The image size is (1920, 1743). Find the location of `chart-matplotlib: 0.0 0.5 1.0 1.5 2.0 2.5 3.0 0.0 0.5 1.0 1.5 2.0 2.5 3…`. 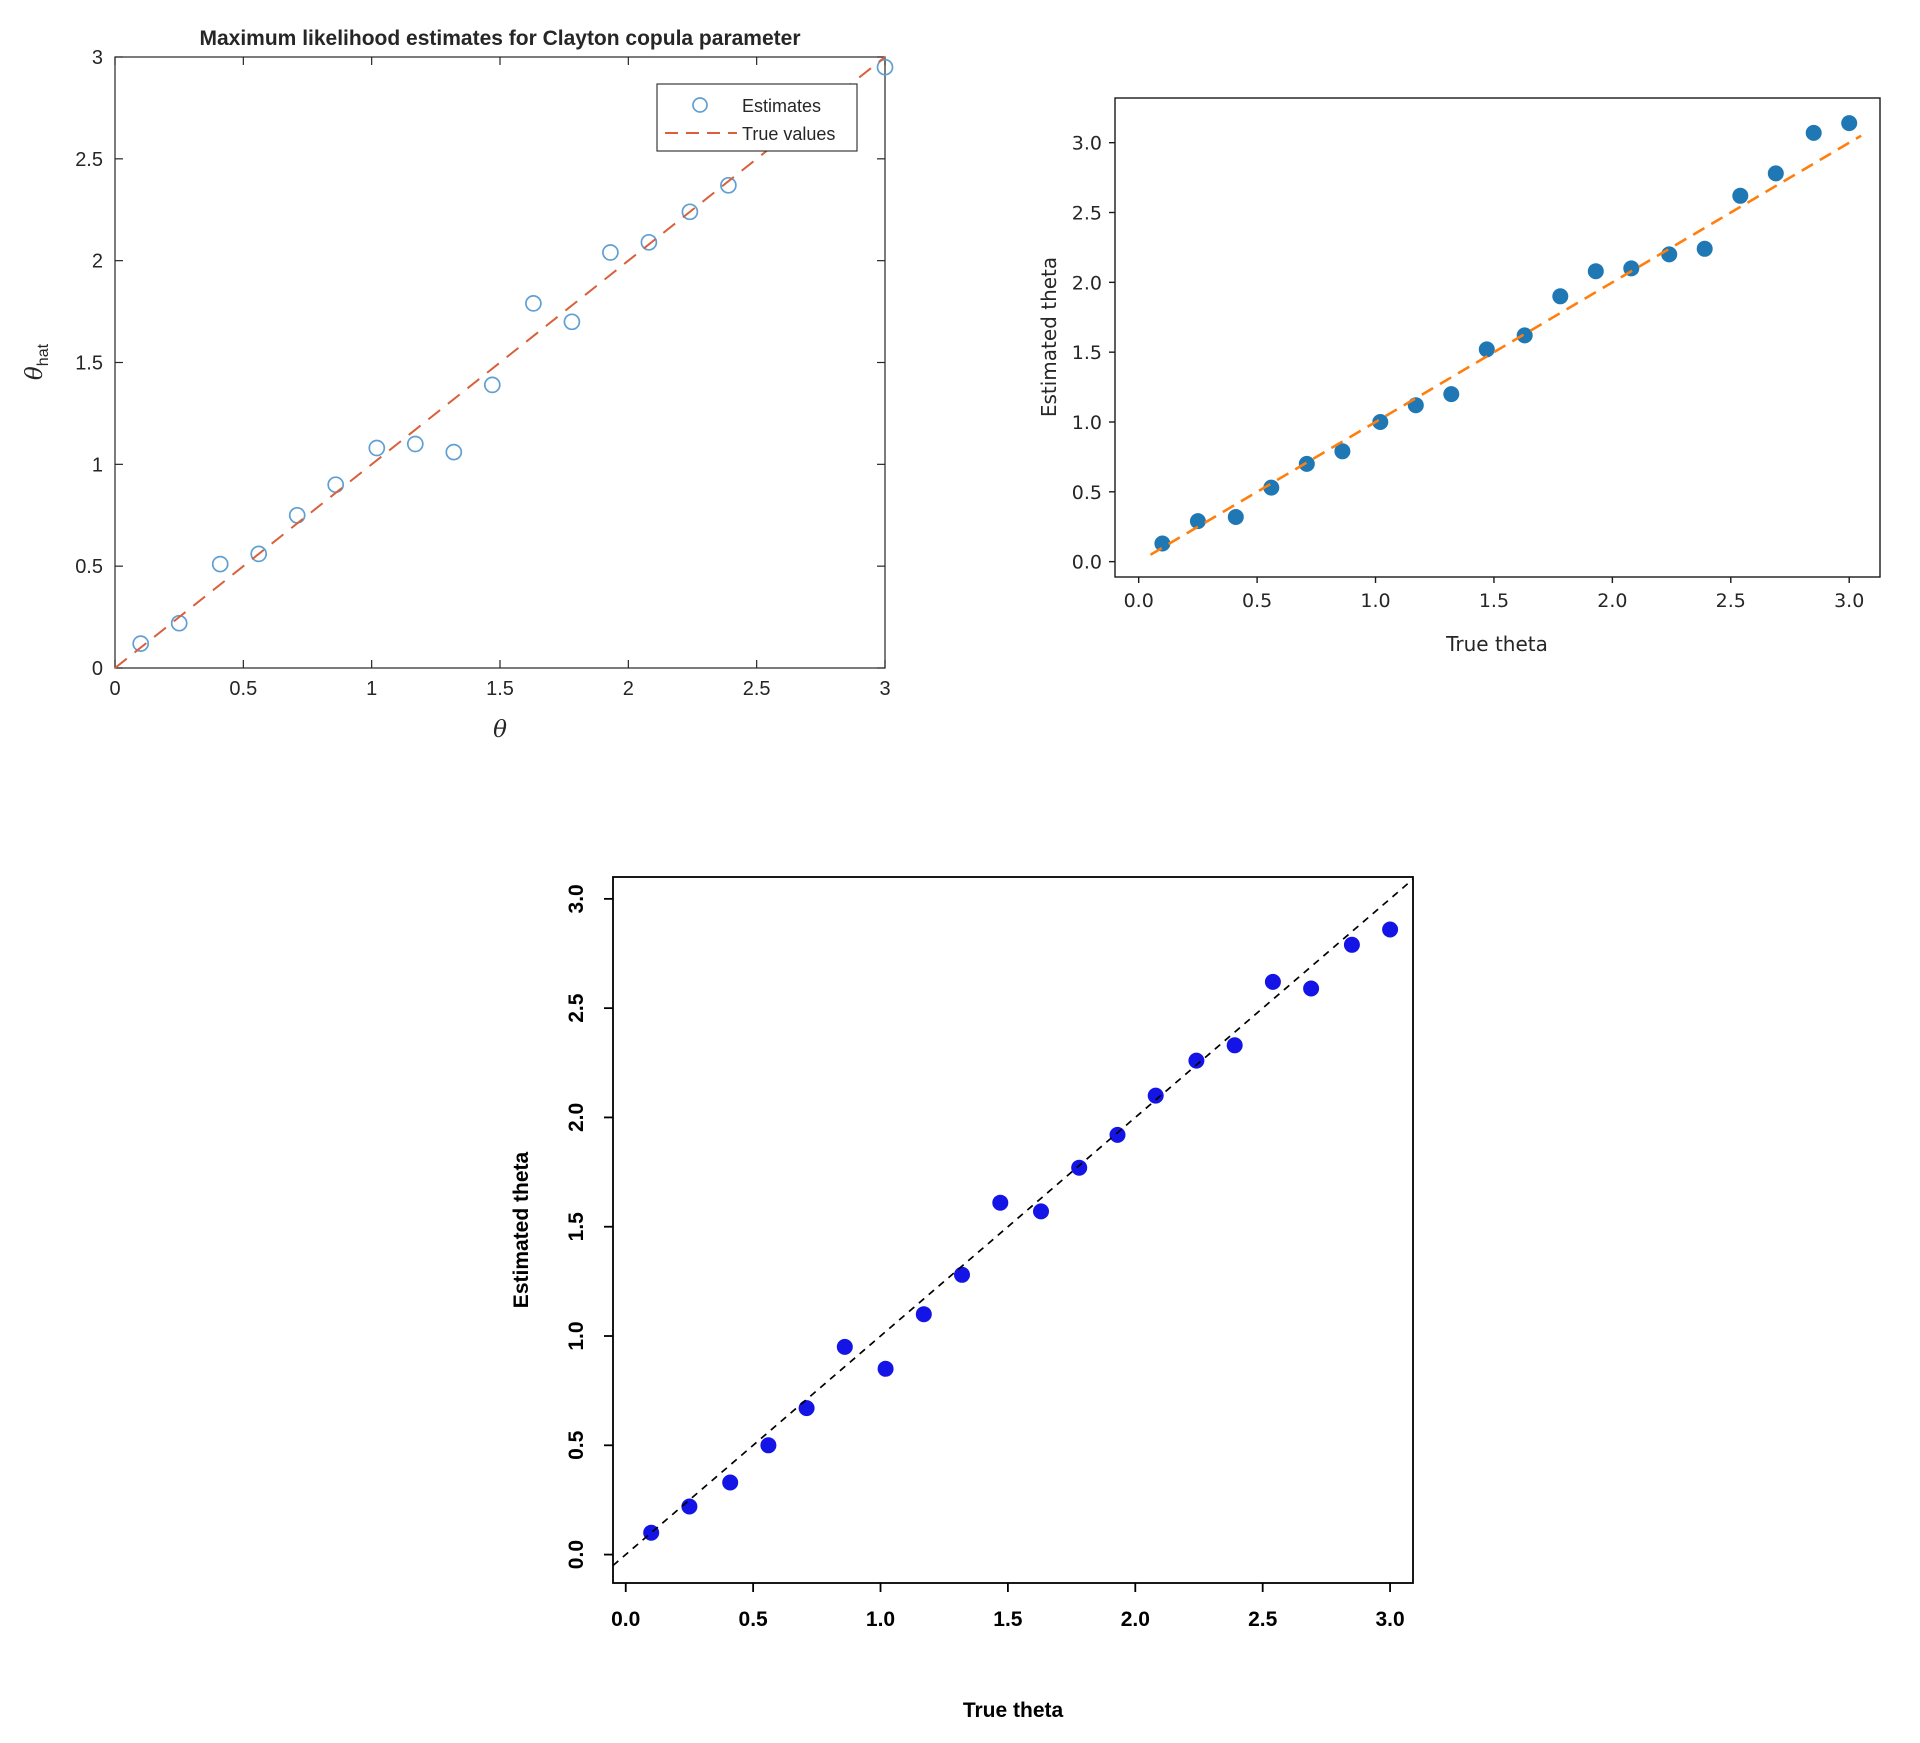

chart-matplotlib: 0.0 0.5 1.0 1.5 2.0 2.5 3.0 0.0 0.5 1.0 1.5 2.0 2.5 3… is located at coordinates (1459, 376).